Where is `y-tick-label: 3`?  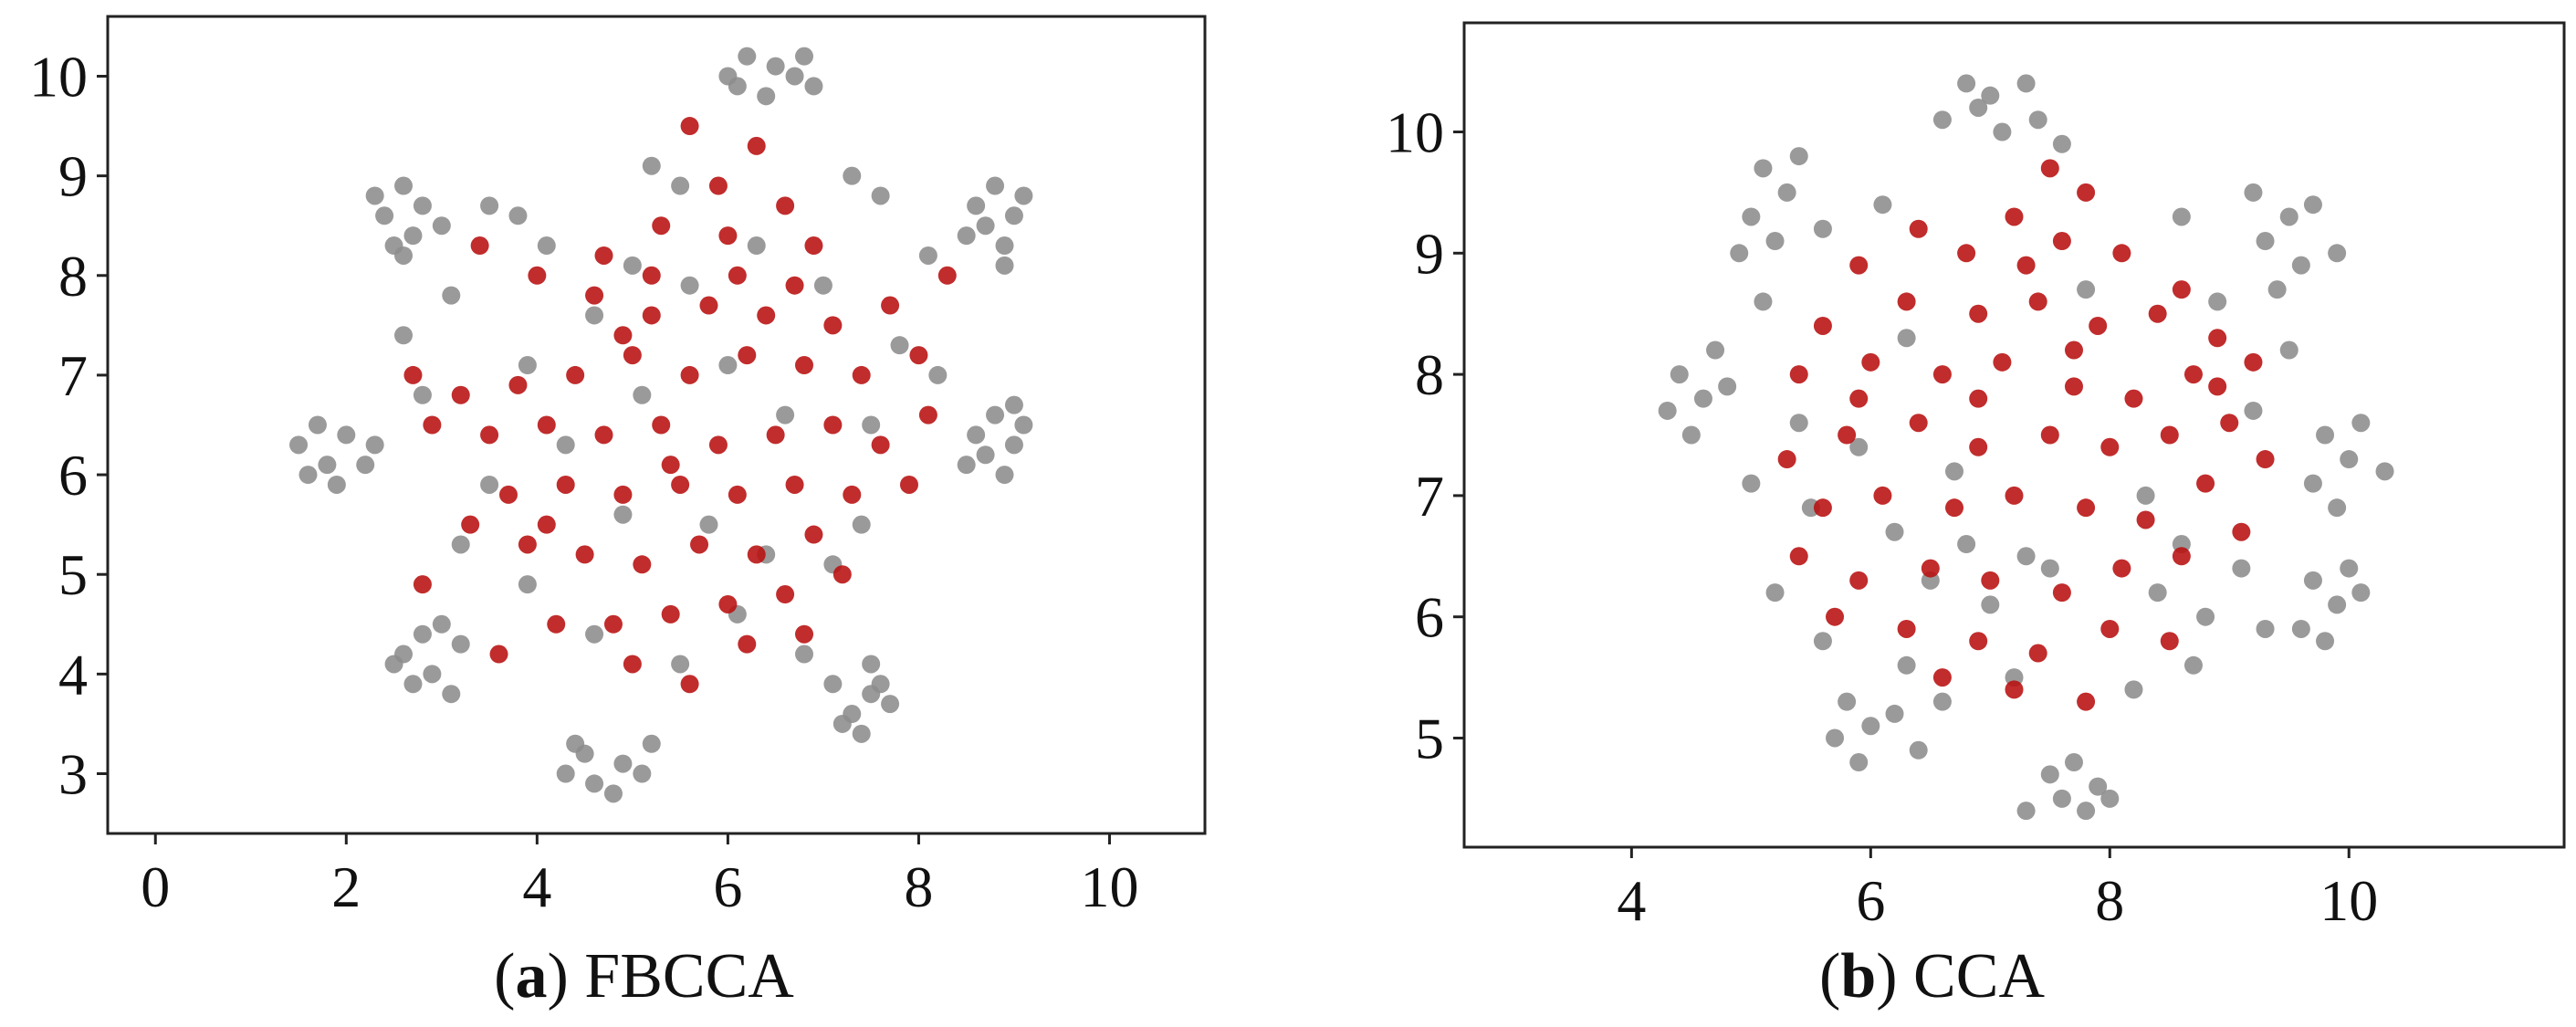 y-tick-label: 3 is located at coordinates (73, 774).